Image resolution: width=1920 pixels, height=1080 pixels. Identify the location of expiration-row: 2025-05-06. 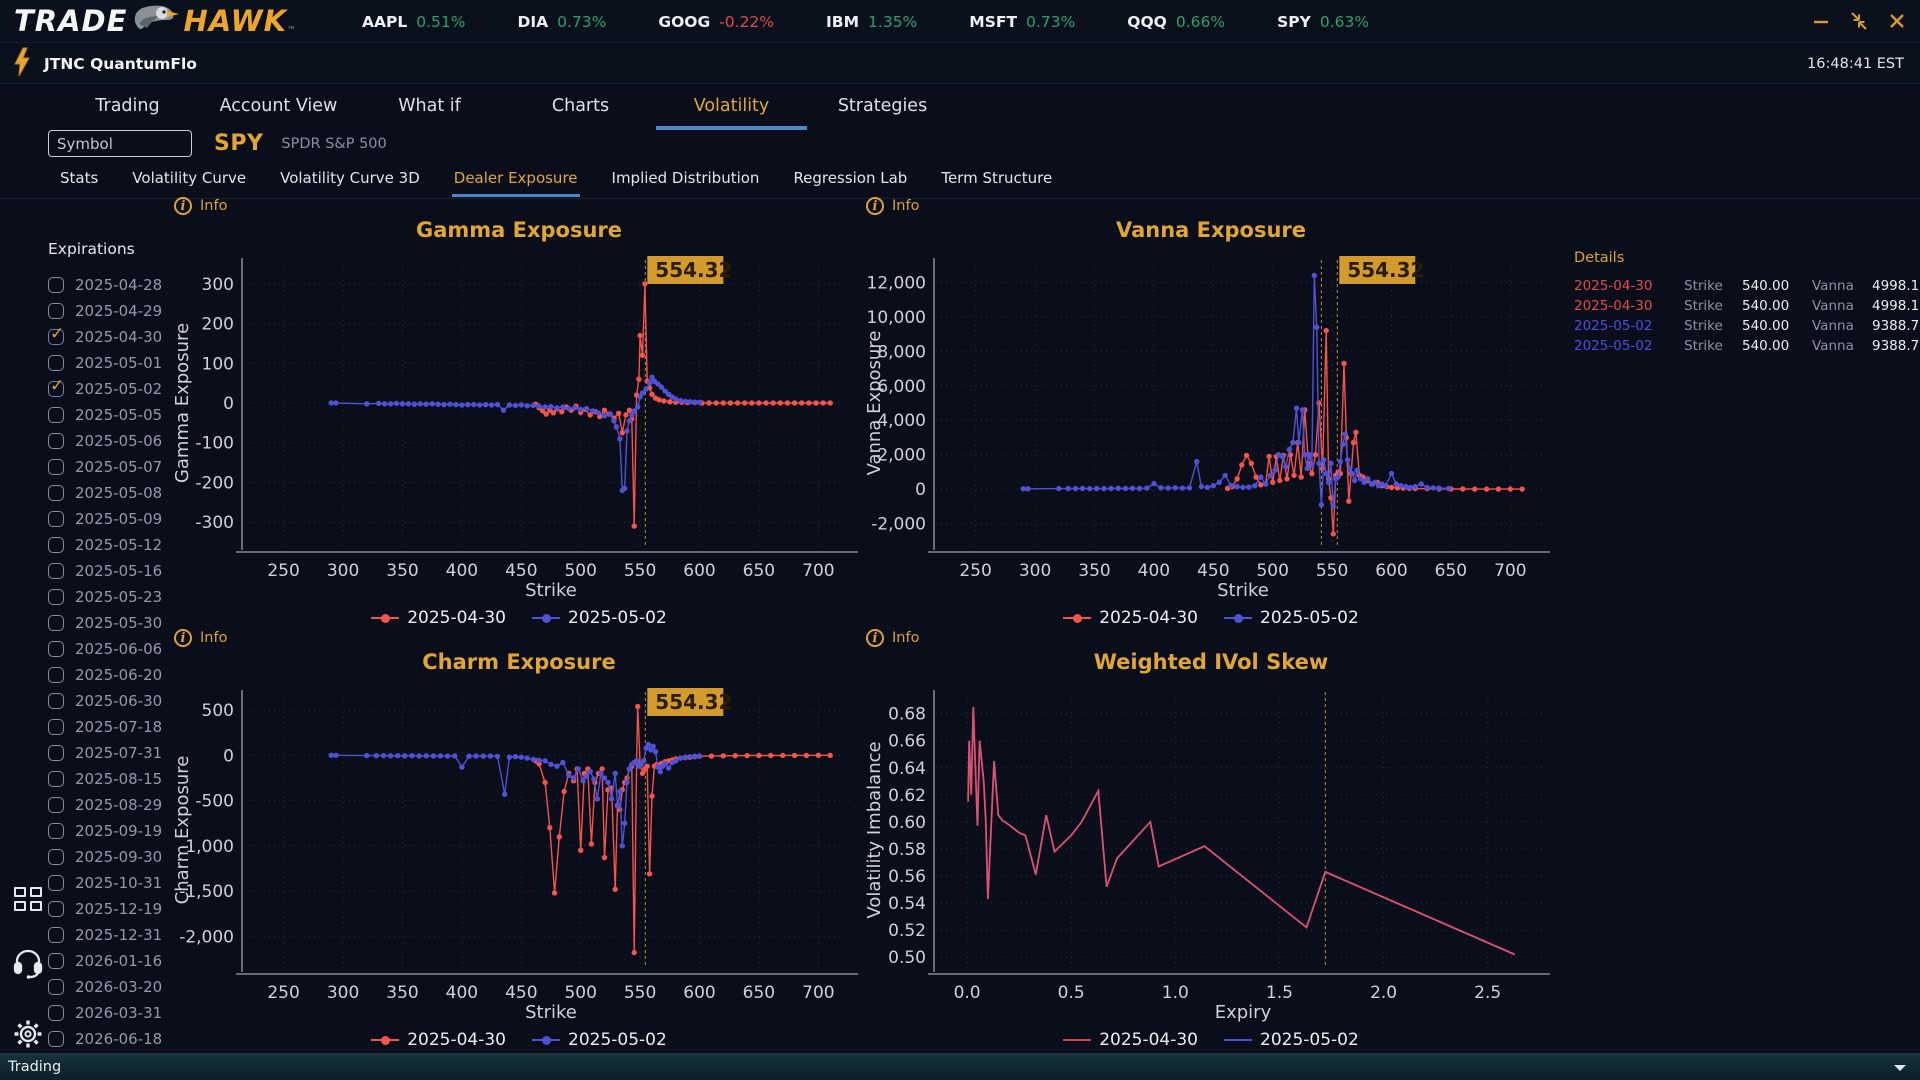
(123, 441).